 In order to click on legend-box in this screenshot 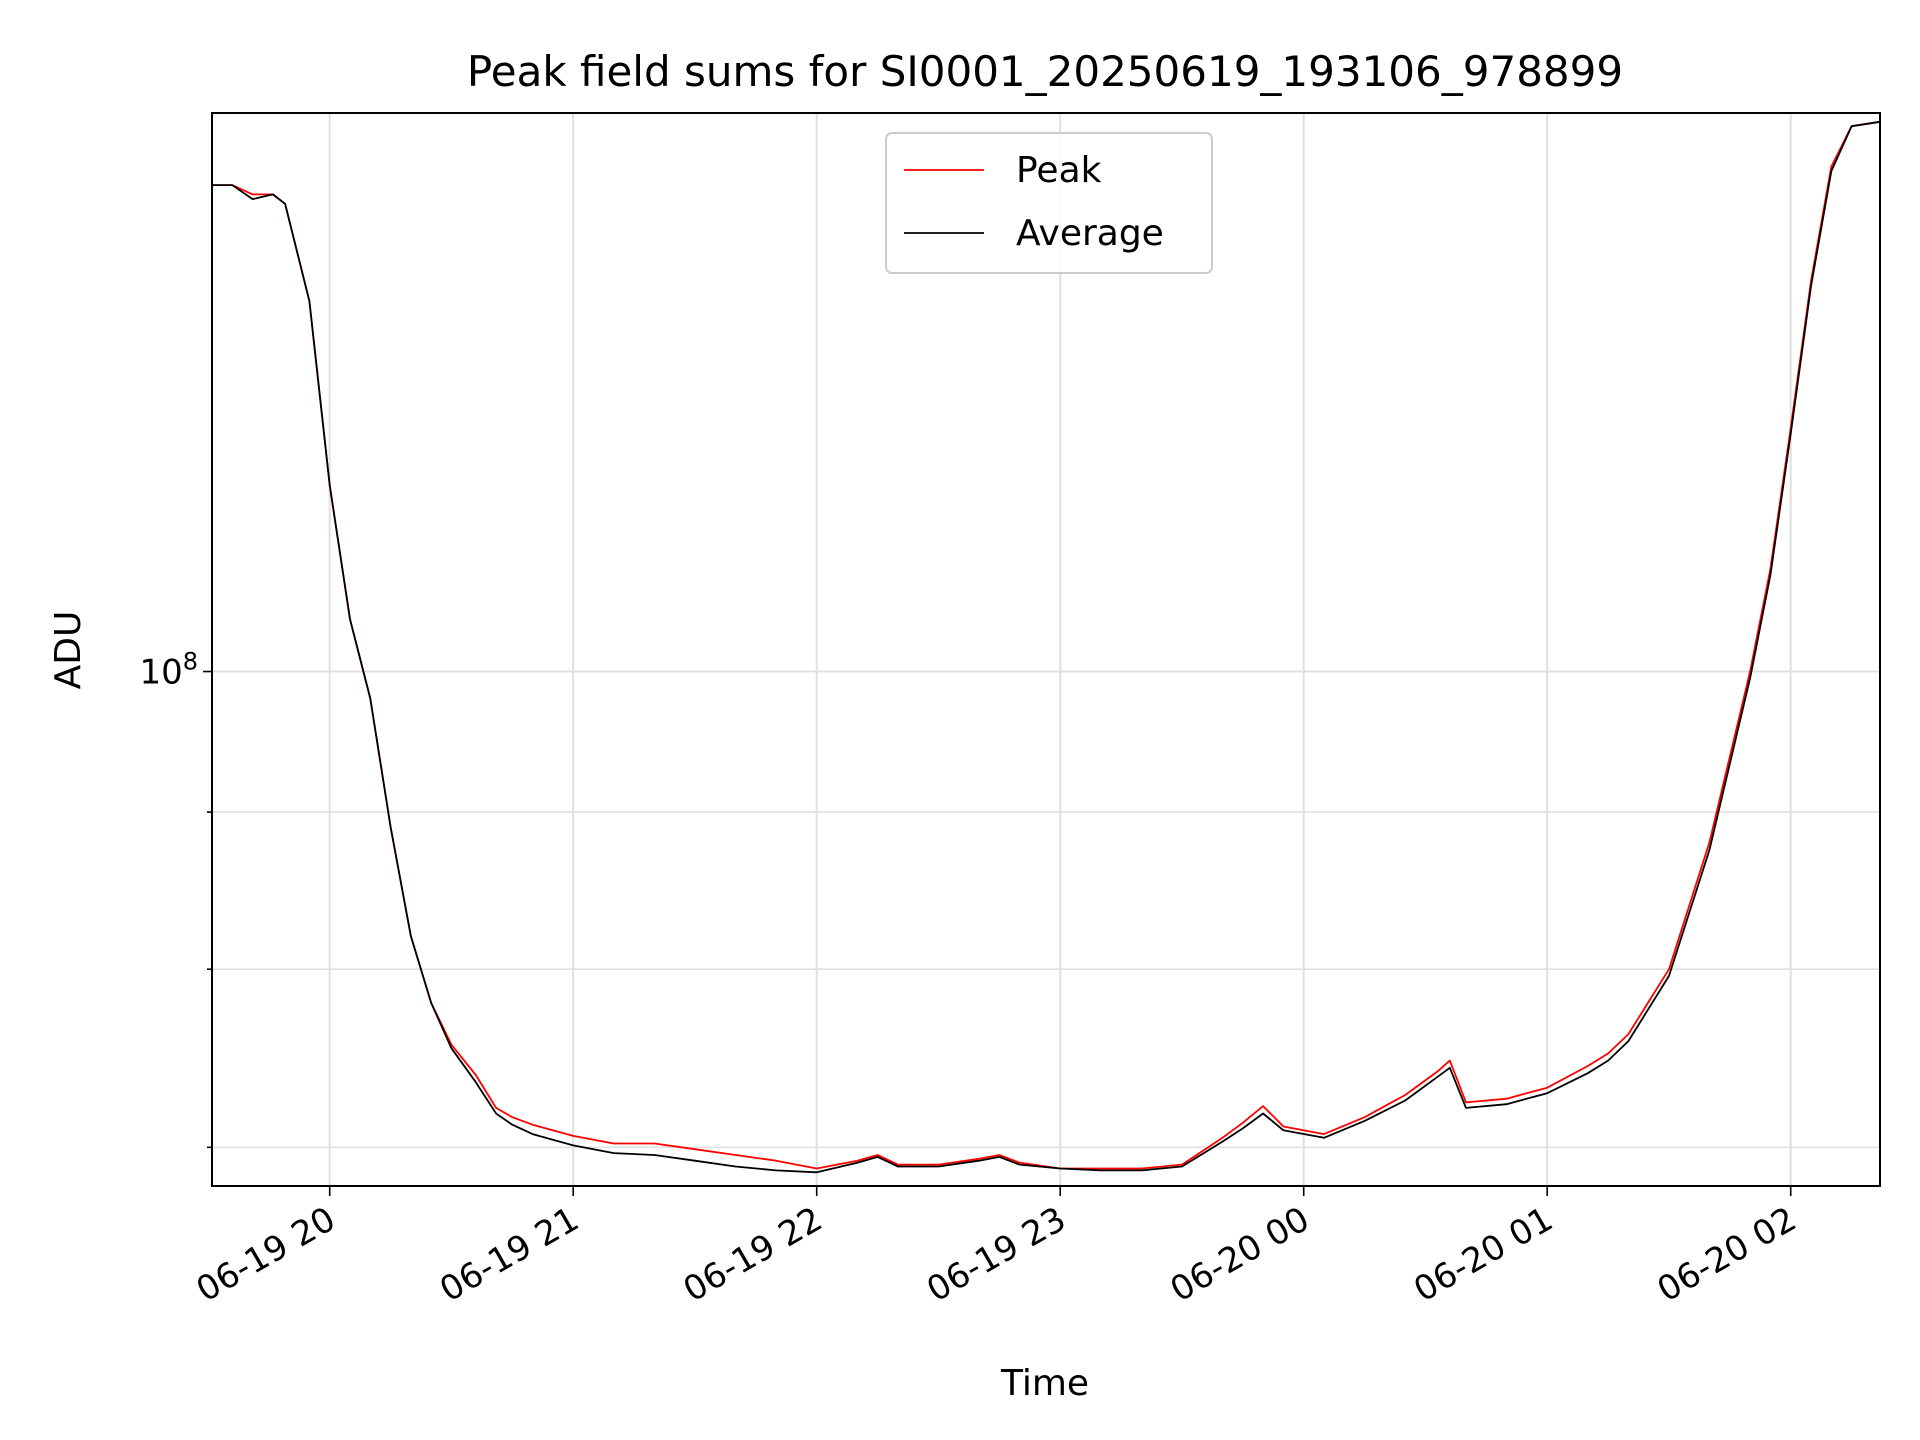, I will do `click(1049, 203)`.